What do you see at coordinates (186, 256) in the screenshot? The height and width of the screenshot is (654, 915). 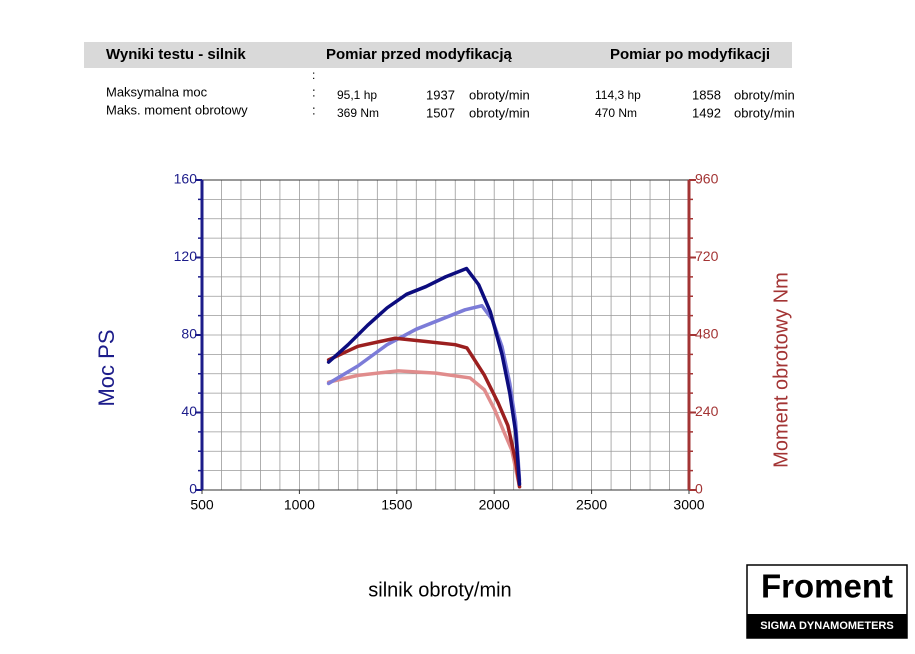 I see `y-tick-label: 120` at bounding box center [186, 256].